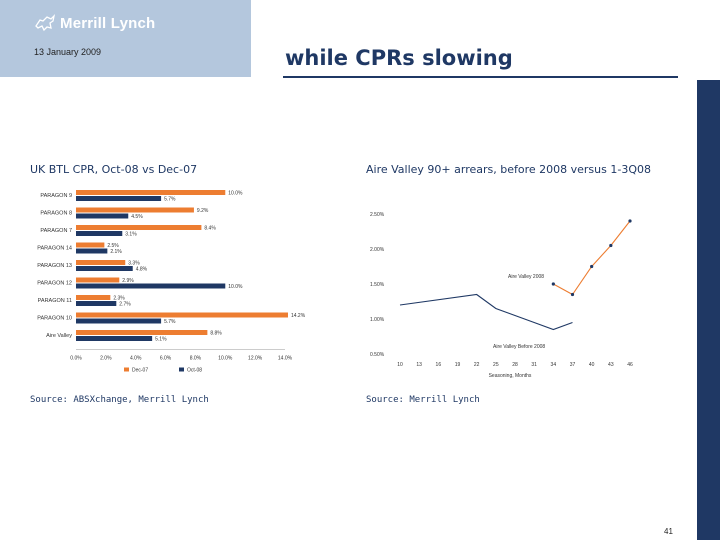 This screenshot has height=540, width=720. Describe the element at coordinates (194, 371) in the screenshot. I see `legend-label: Oct-08` at that location.